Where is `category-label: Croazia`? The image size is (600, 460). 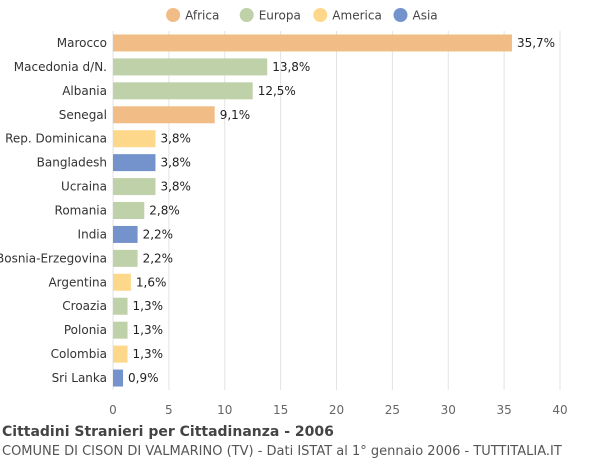
category-label: Croazia is located at coordinates (84, 306).